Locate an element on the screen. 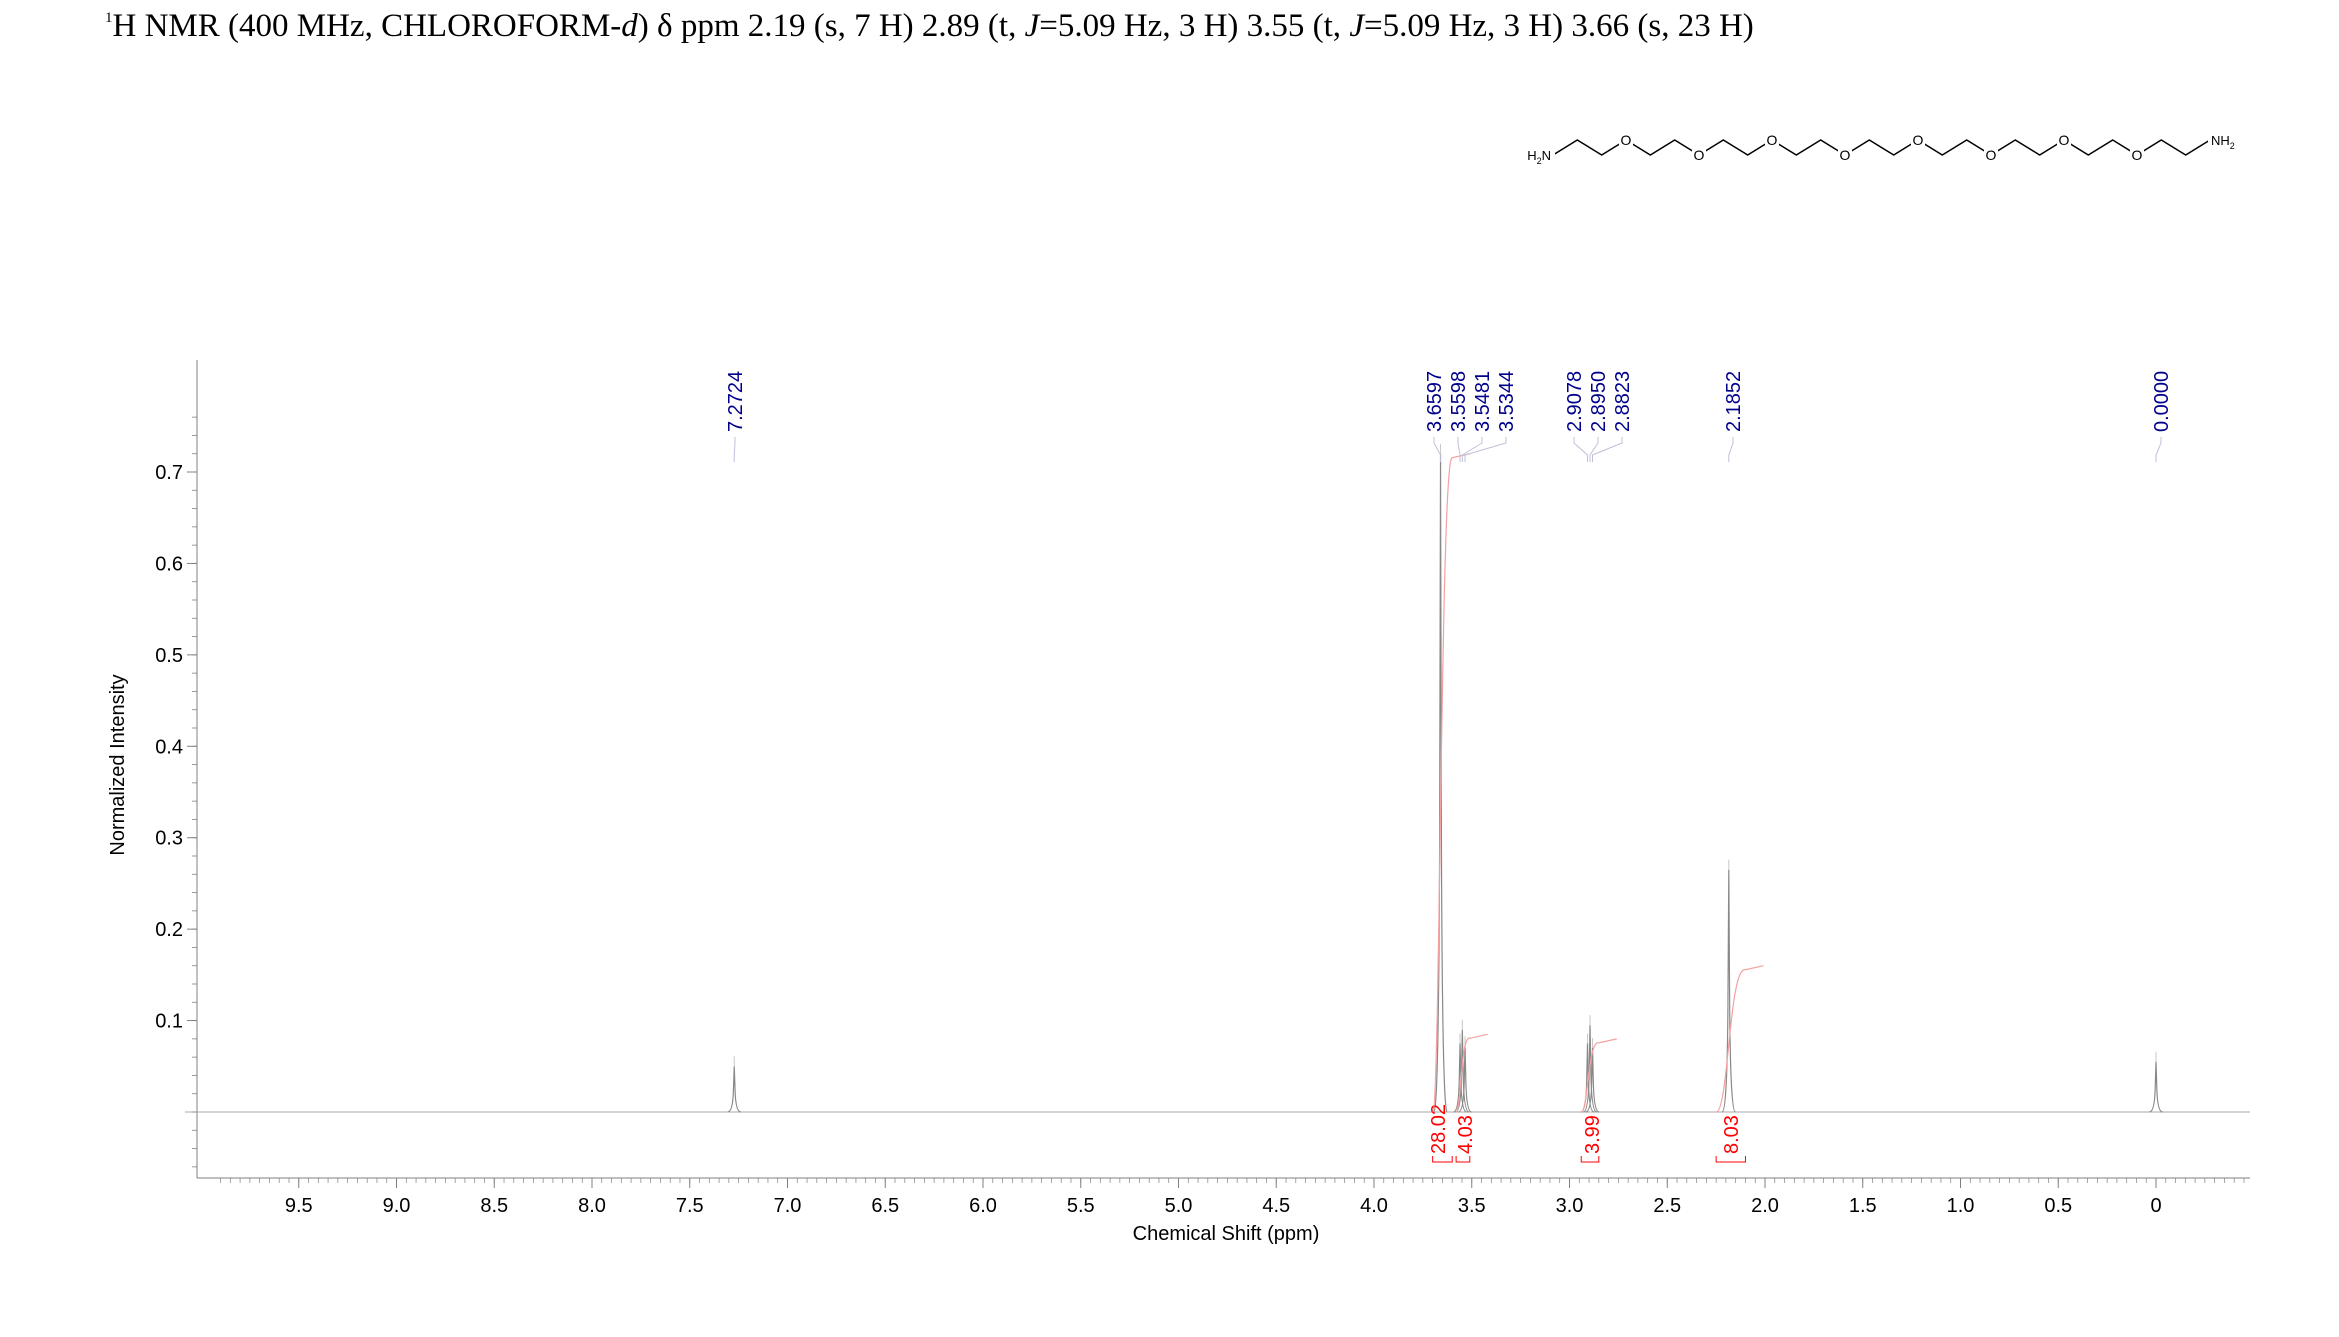  integral-value-label: 3.99 is located at coordinates (1593, 1134).